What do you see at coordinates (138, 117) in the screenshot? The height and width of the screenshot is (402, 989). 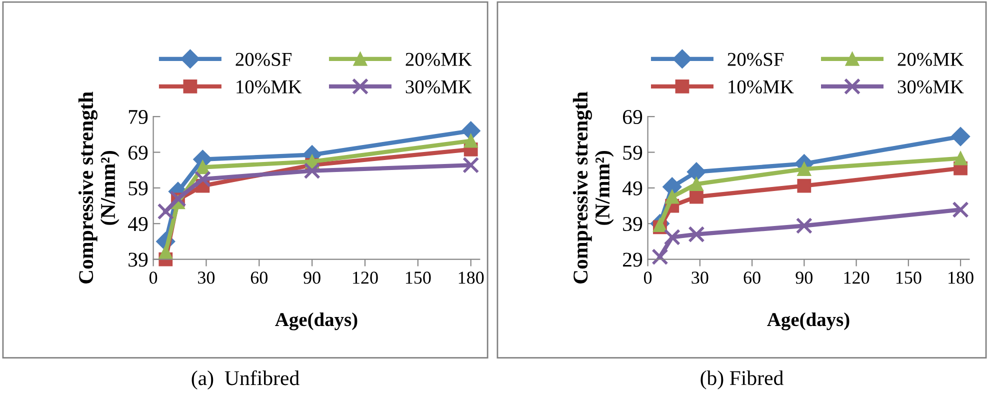 I see `y-tick-label: 79` at bounding box center [138, 117].